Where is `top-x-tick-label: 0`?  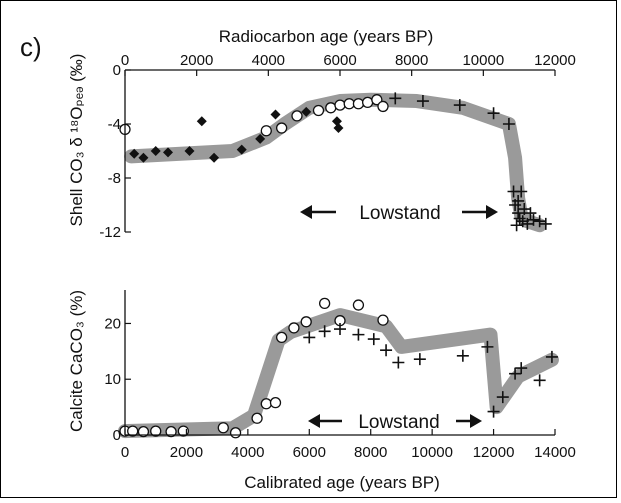 top-x-tick-label: 0 is located at coordinates (125, 60).